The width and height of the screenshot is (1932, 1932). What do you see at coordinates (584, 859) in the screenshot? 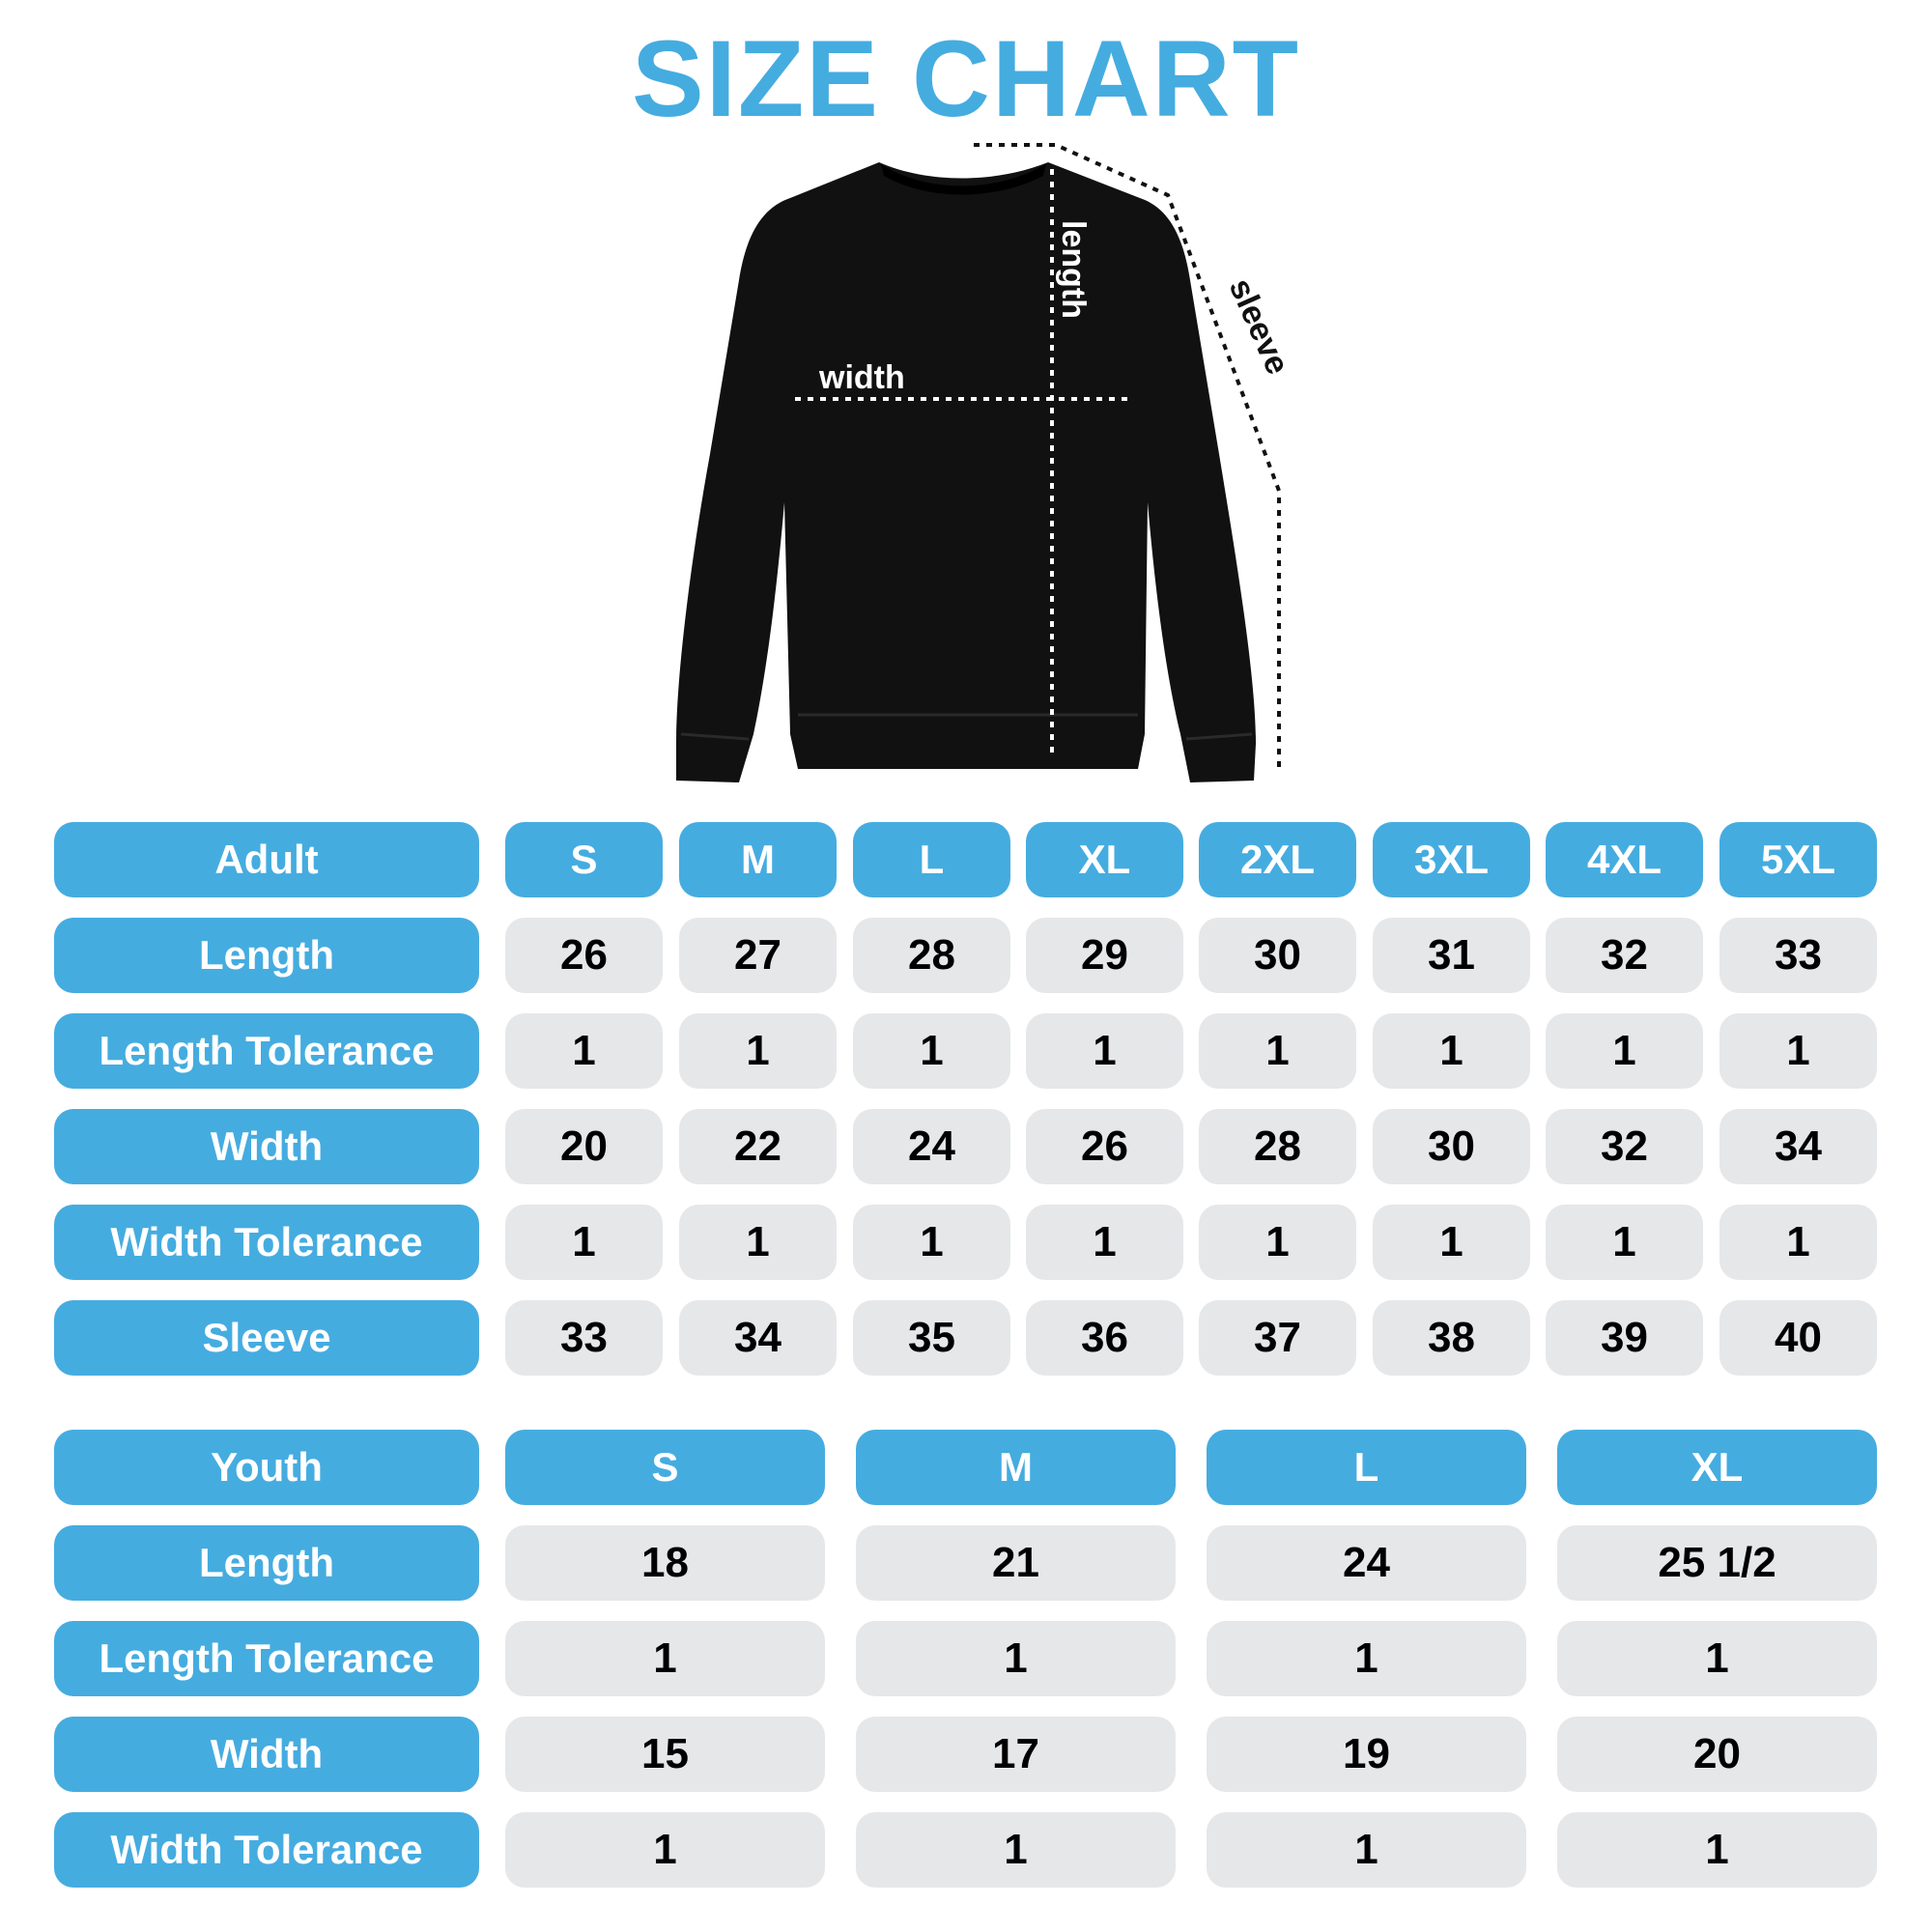
I see `adult-size-s: S` at bounding box center [584, 859].